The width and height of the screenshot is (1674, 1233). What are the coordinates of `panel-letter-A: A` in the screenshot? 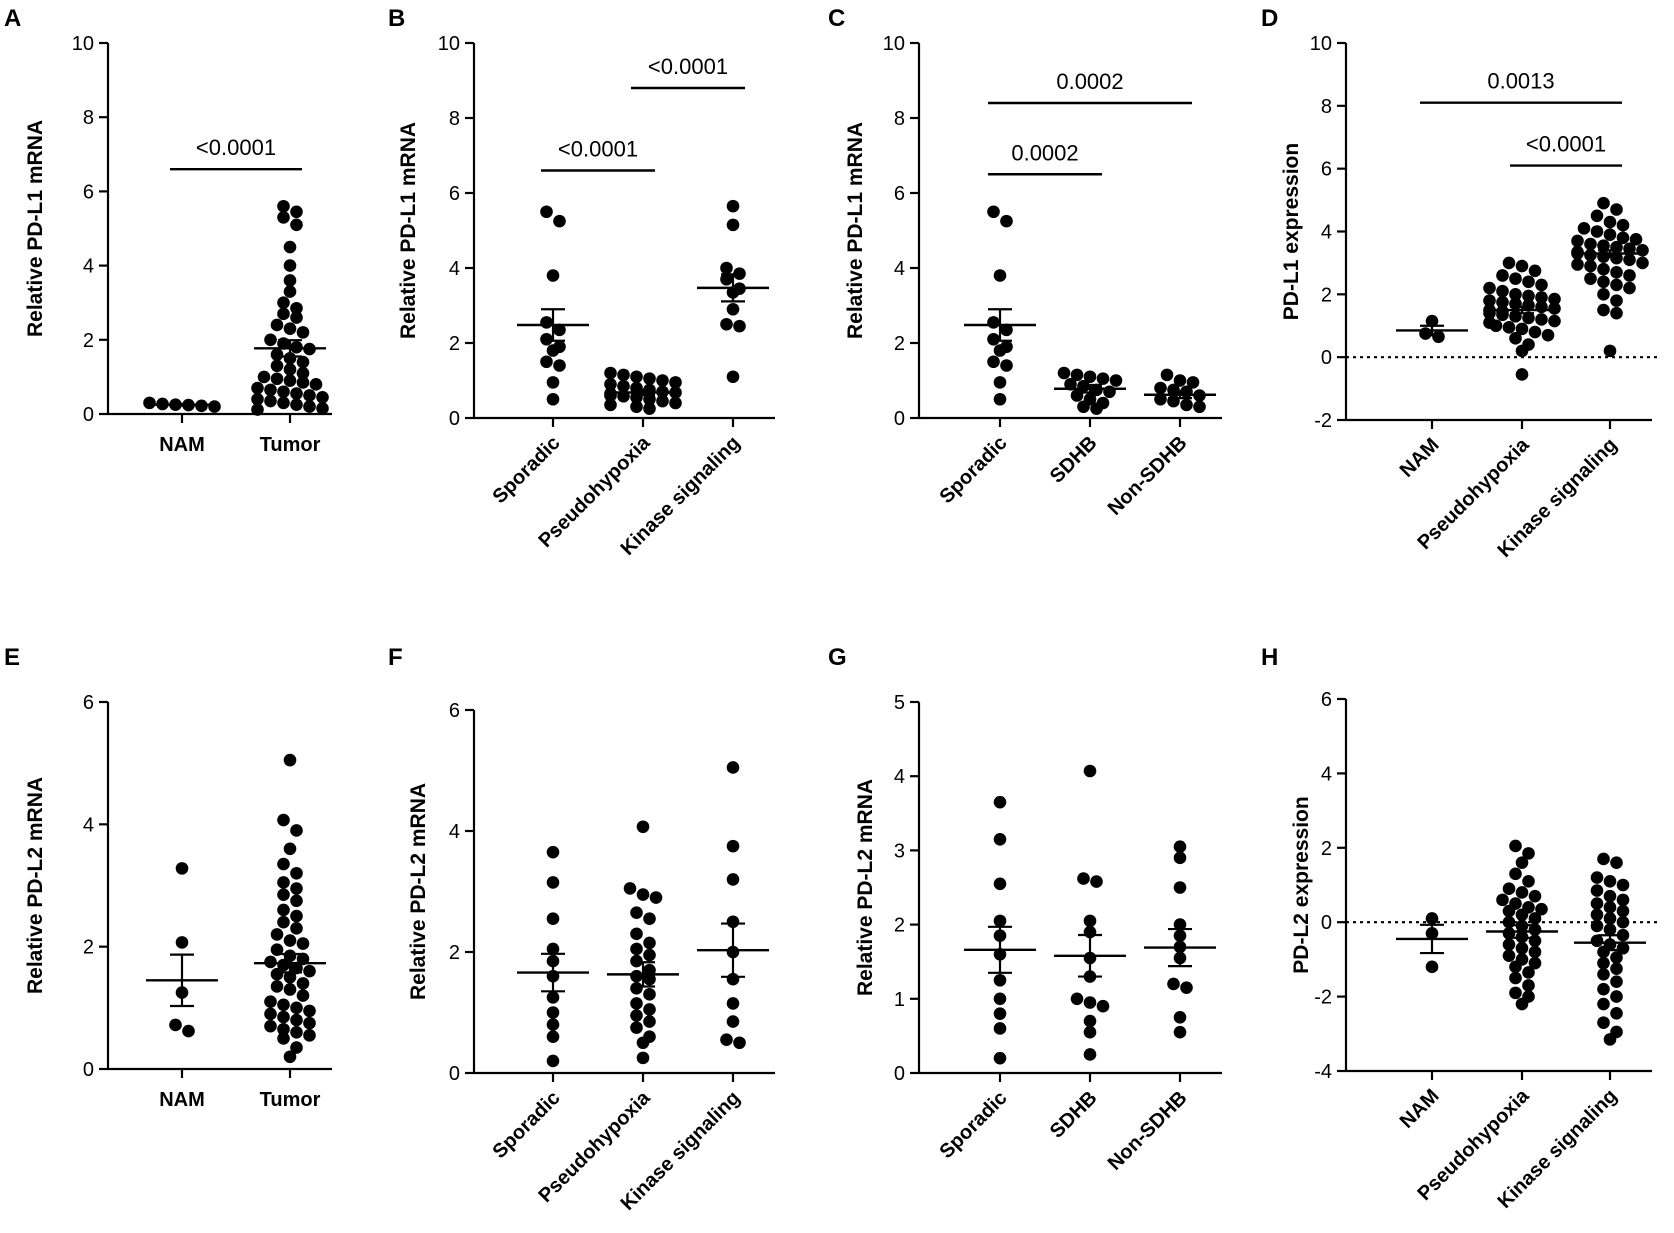 It's located at (12, 18).